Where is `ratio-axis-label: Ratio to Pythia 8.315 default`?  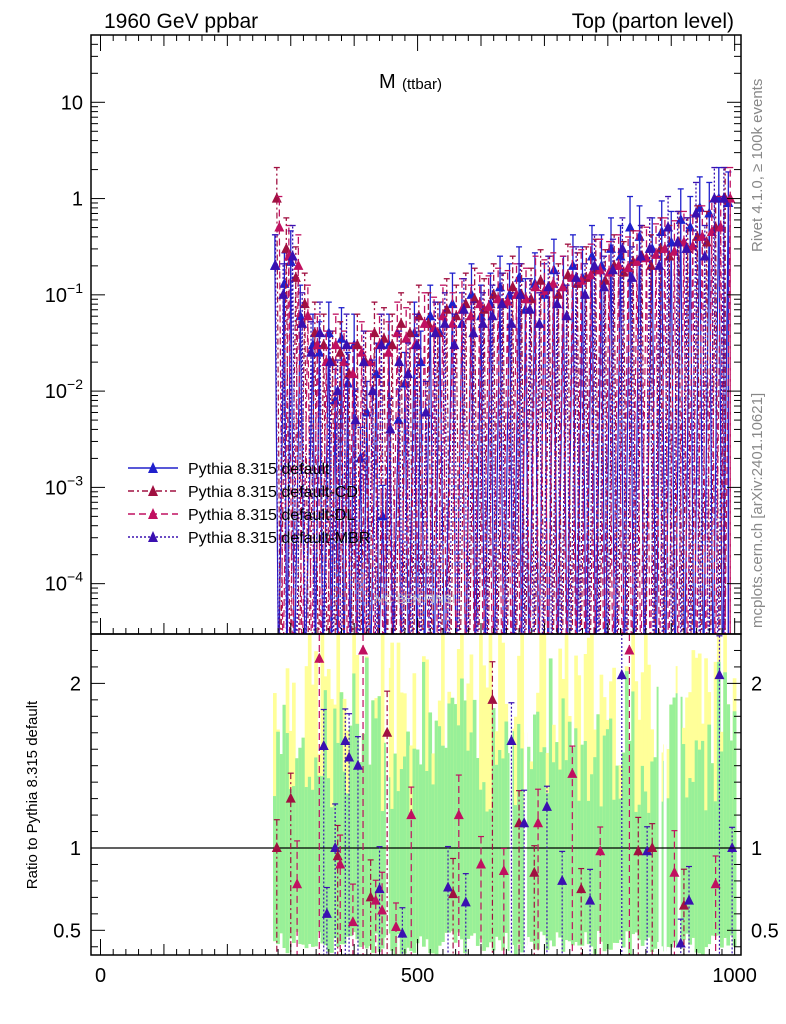
ratio-axis-label: Ratio to Pythia 8.315 default is located at coordinates (32, 794).